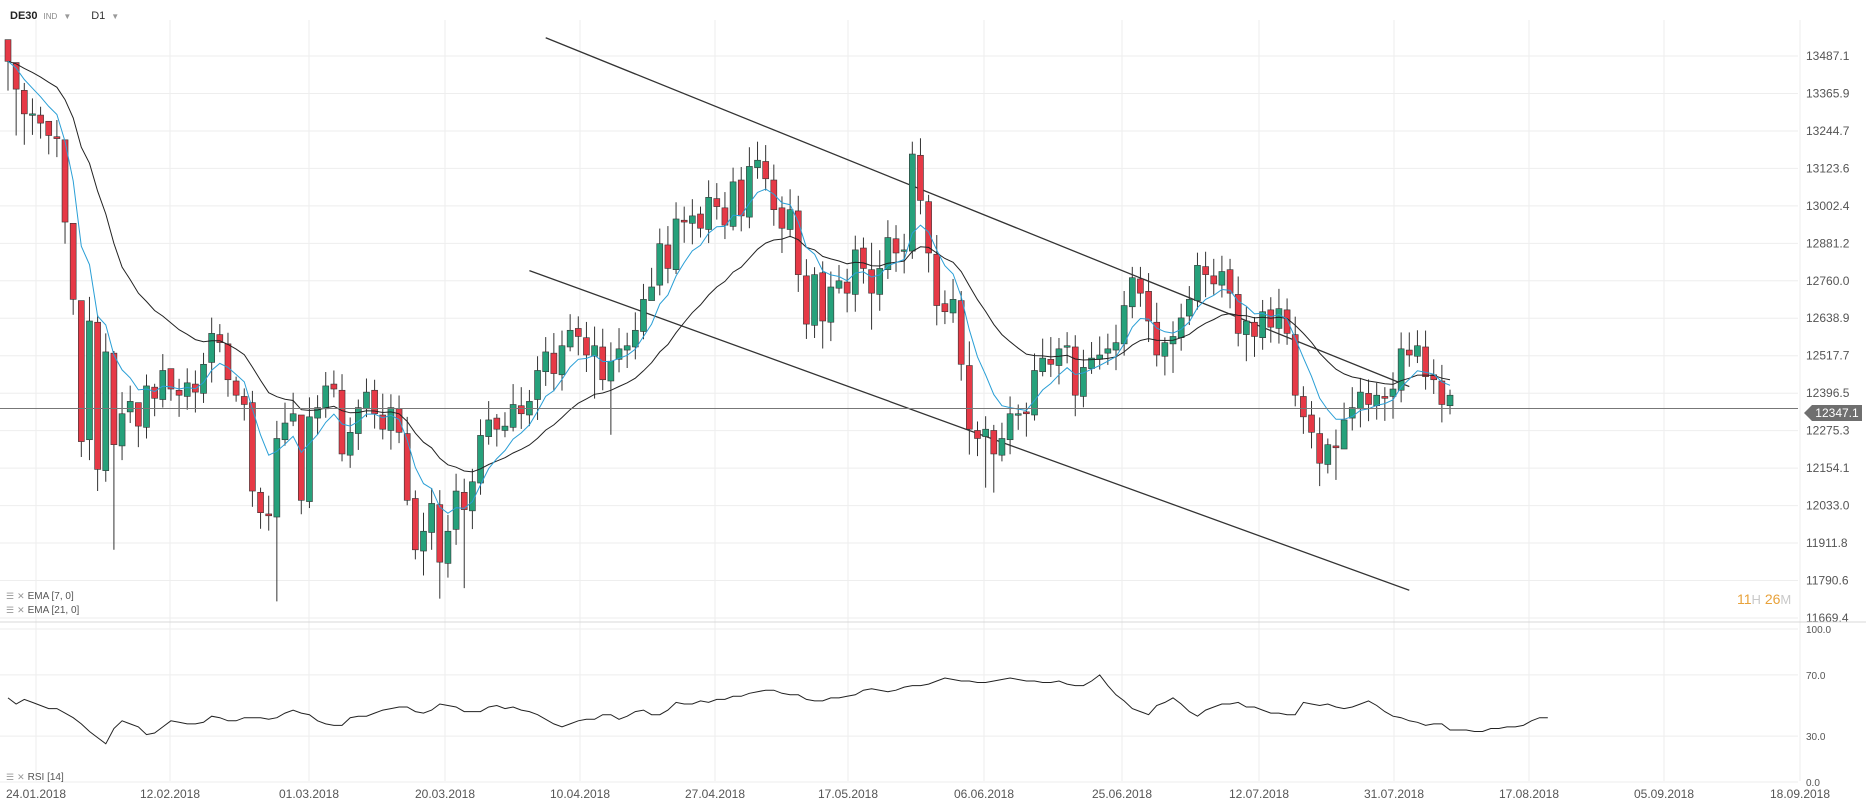  Describe the element at coordinates (98, 16) in the screenshot. I see `timeframe-label: D1` at that location.